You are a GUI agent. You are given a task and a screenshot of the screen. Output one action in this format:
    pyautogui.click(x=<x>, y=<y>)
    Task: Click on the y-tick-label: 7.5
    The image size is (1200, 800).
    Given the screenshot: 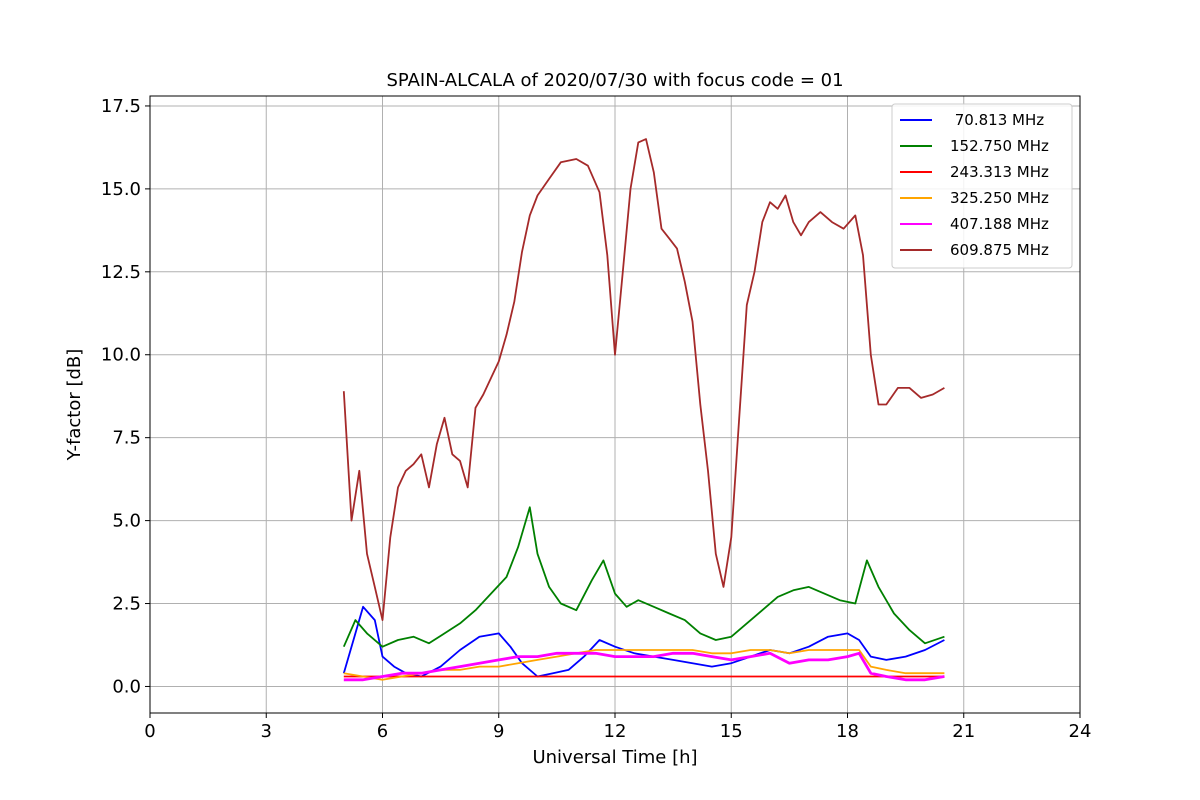 What is the action you would take?
    pyautogui.click(x=126, y=438)
    